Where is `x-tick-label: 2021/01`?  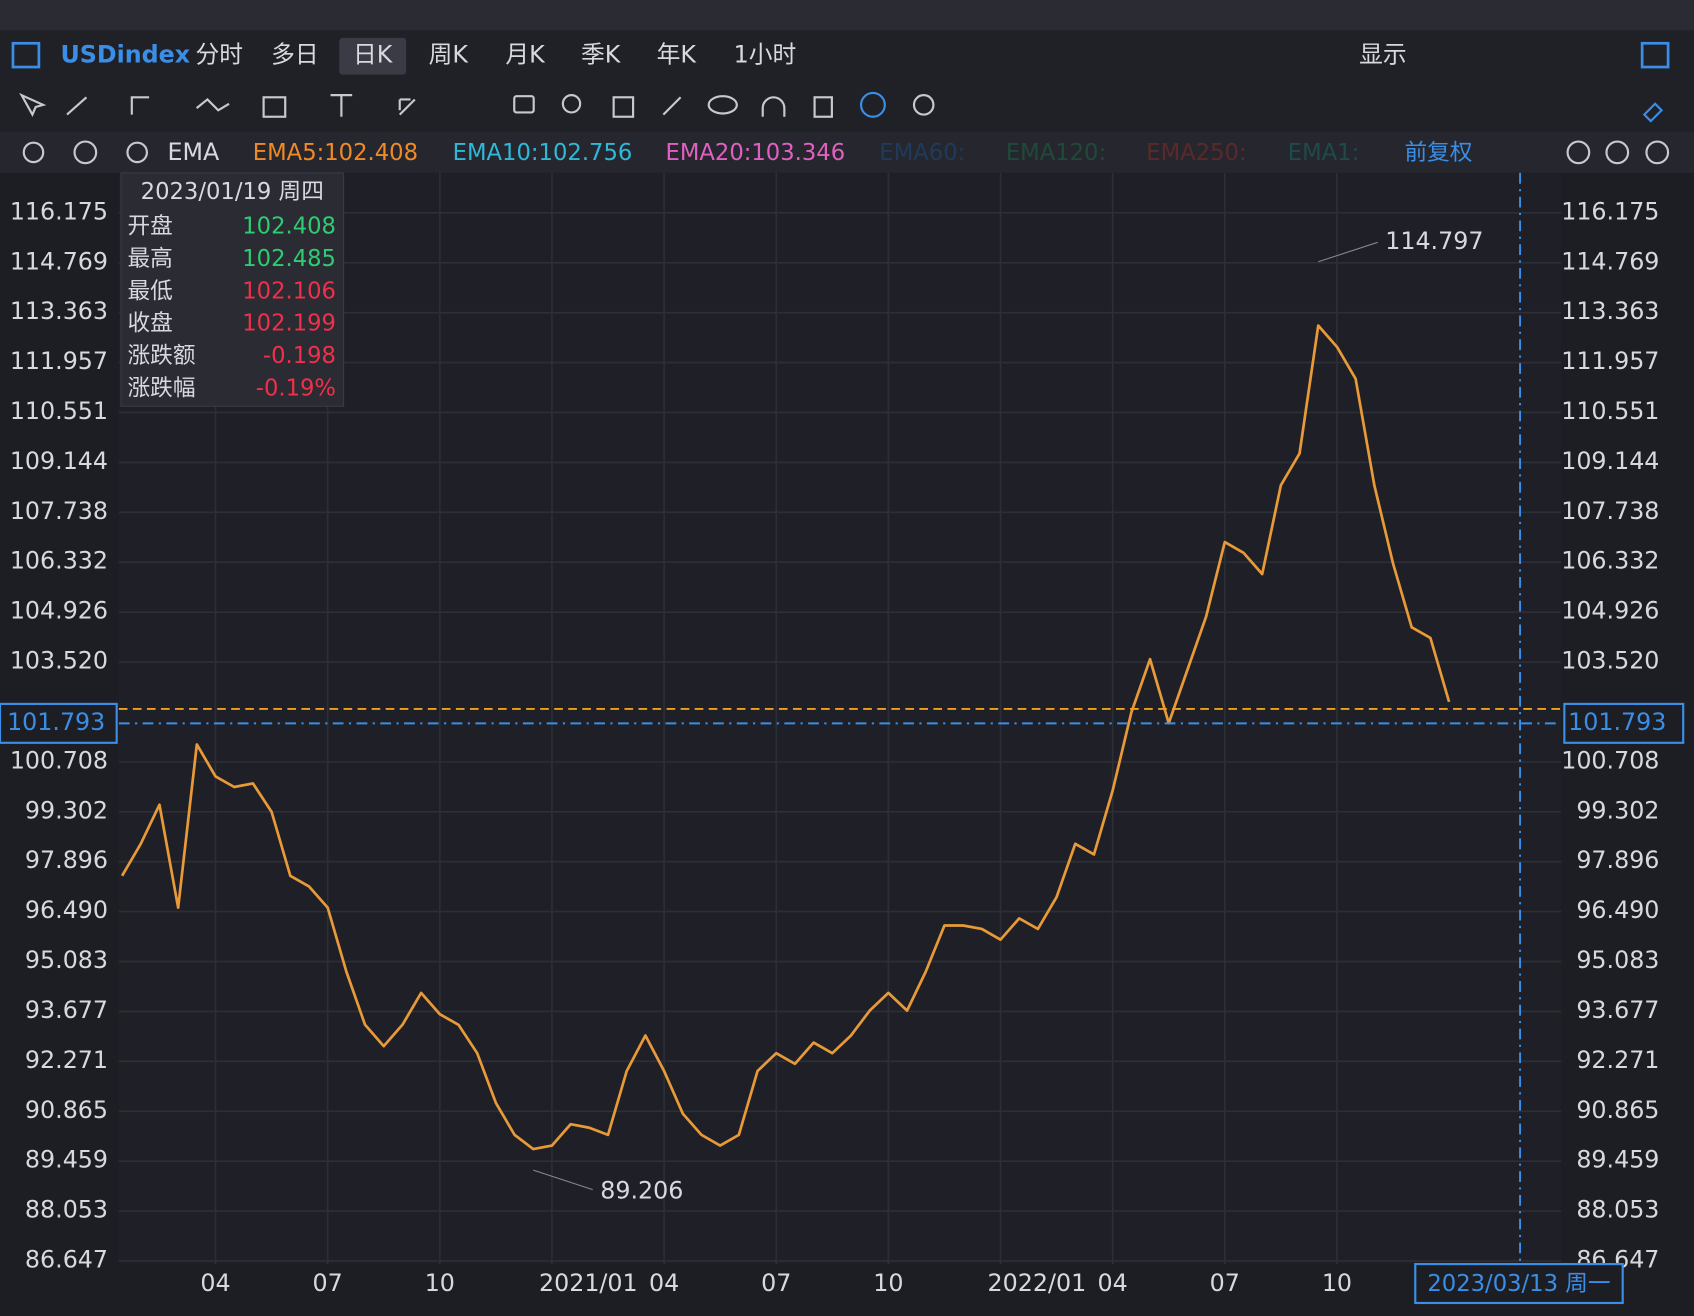
x-tick-label: 2021/01 is located at coordinates (588, 1283).